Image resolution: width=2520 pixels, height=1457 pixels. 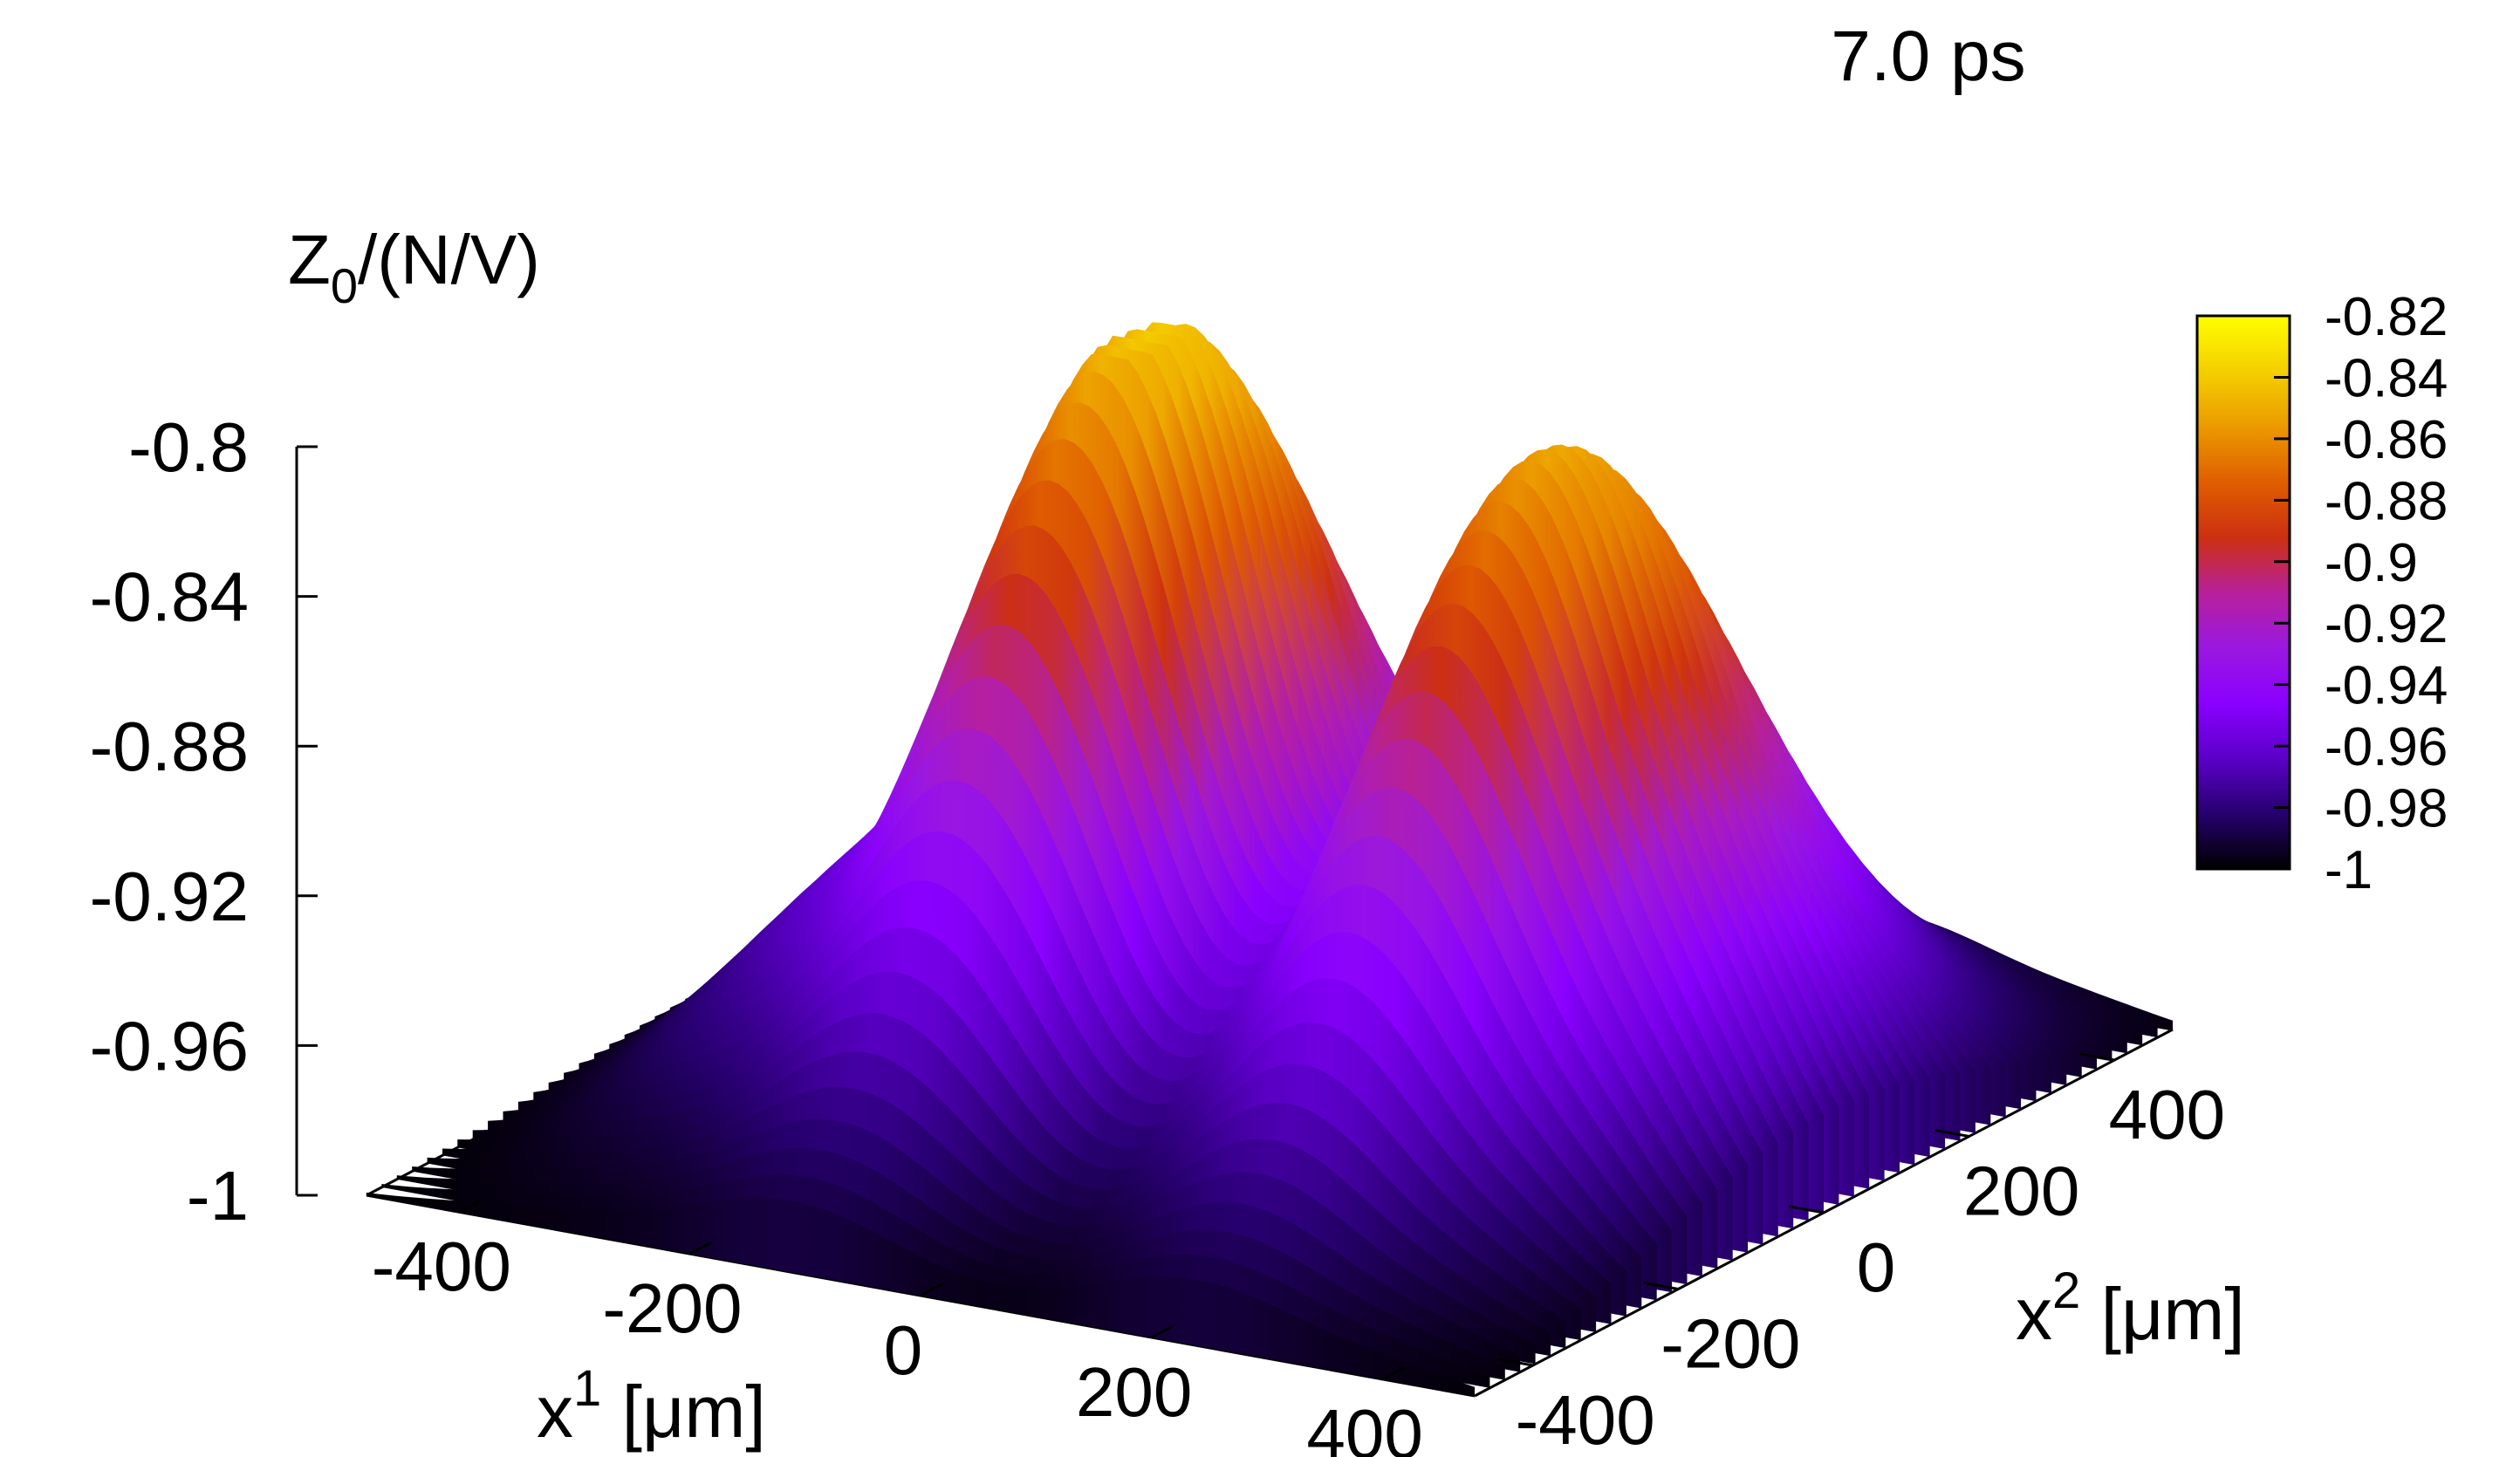 I want to click on x1-tick-label: 400, so click(x=1364, y=1426).